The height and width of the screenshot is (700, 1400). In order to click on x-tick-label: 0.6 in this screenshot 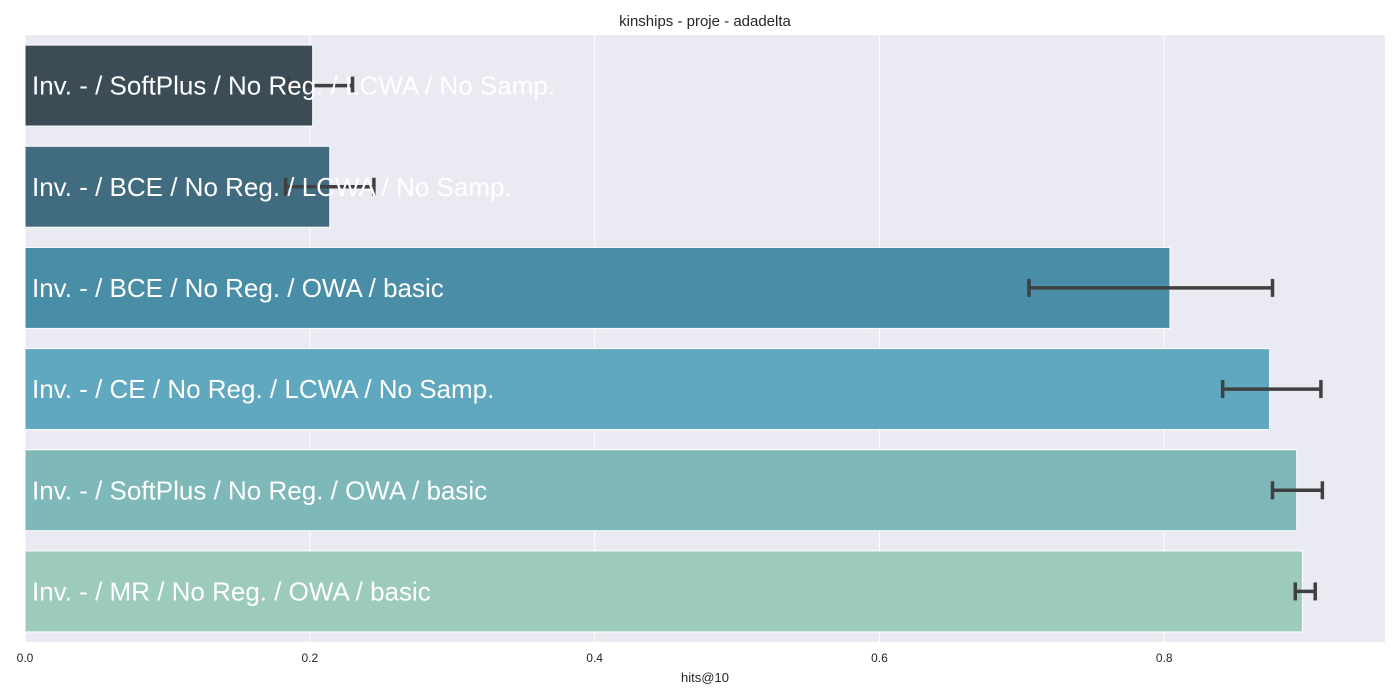, I will do `click(879, 658)`.